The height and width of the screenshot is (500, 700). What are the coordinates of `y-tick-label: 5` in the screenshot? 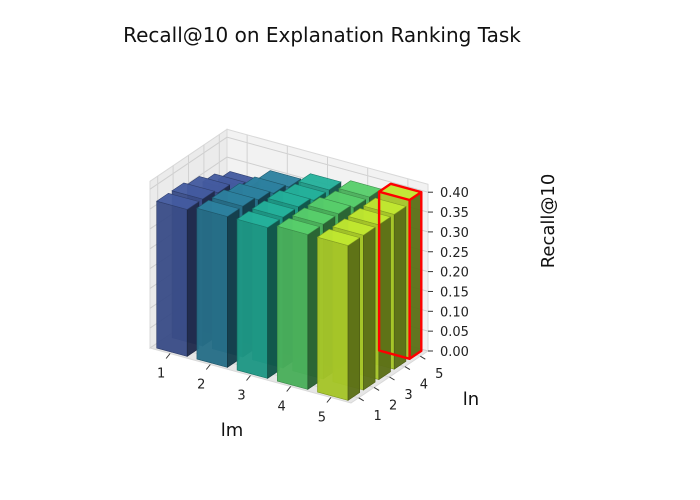 It's located at (439, 374).